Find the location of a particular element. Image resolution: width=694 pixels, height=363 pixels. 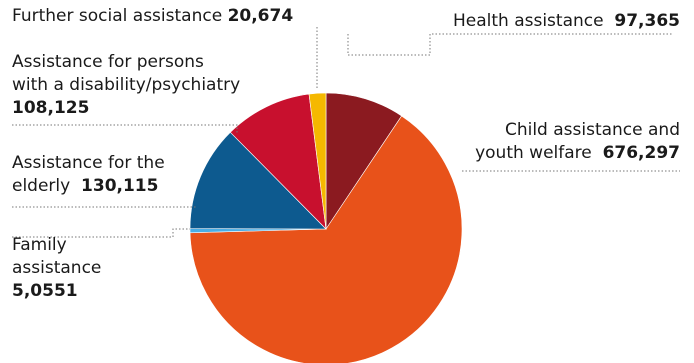

label-line-1: Child assistance and is located at coordinates (592, 130).